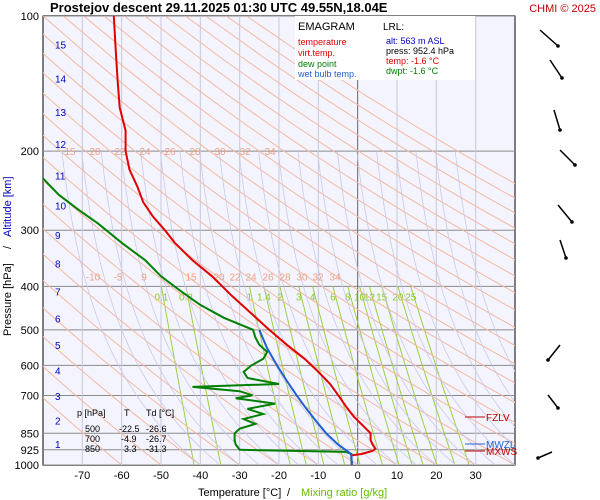  Describe the element at coordinates (120, 152) in the screenshot. I see `dry-adiabat-label: 22` at that location.